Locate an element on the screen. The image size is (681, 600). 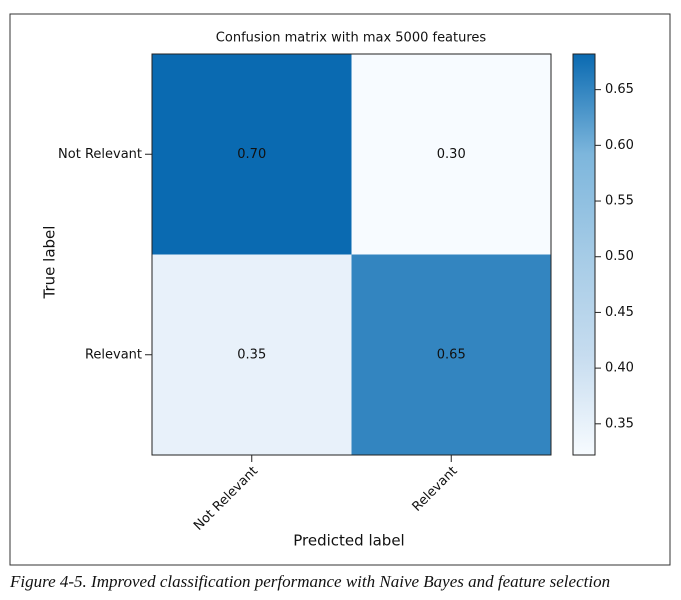
cell-label: 0.65 is located at coordinates (451, 354).